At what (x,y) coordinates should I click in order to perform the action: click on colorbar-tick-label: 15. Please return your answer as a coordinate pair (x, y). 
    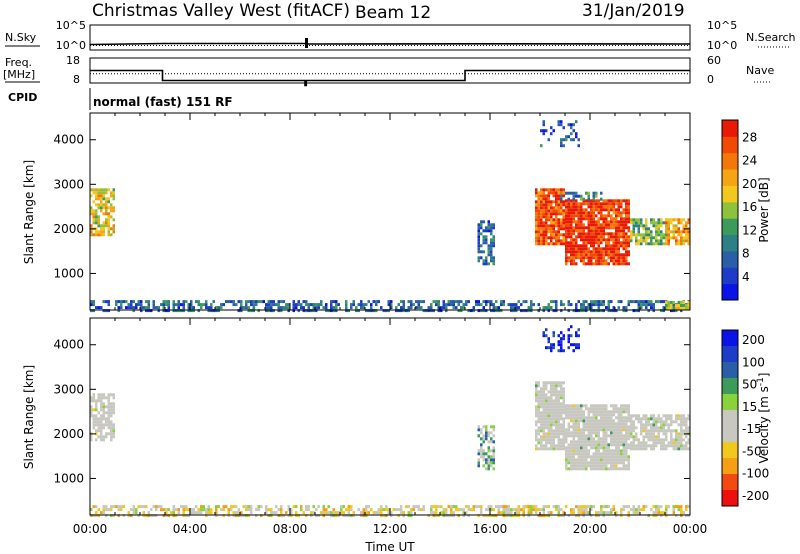
    Looking at the image, I should click on (749, 407).